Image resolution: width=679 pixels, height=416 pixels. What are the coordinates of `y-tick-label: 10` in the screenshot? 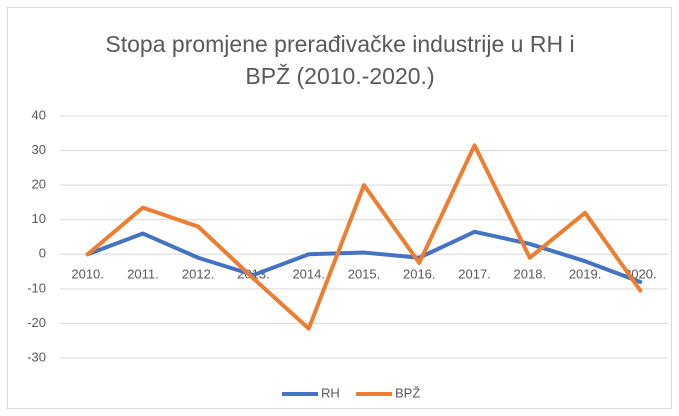 It's located at (39, 218).